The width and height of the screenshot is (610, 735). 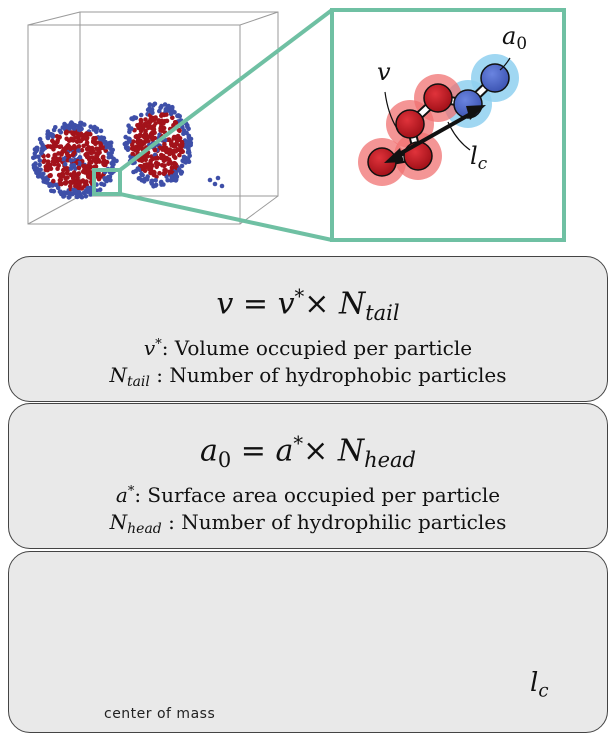 I want to click on equation-a0: a0 = a*× Nhead, so click(x=308, y=452).